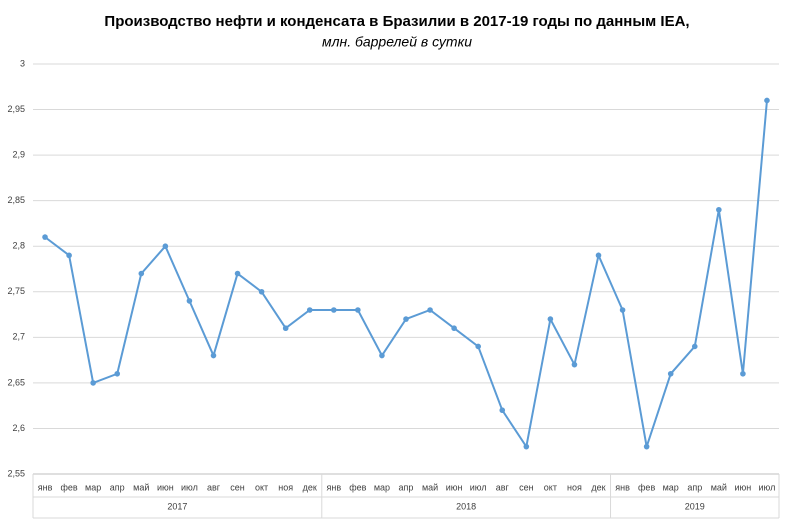  I want to click on group-label: 2019, so click(695, 506).